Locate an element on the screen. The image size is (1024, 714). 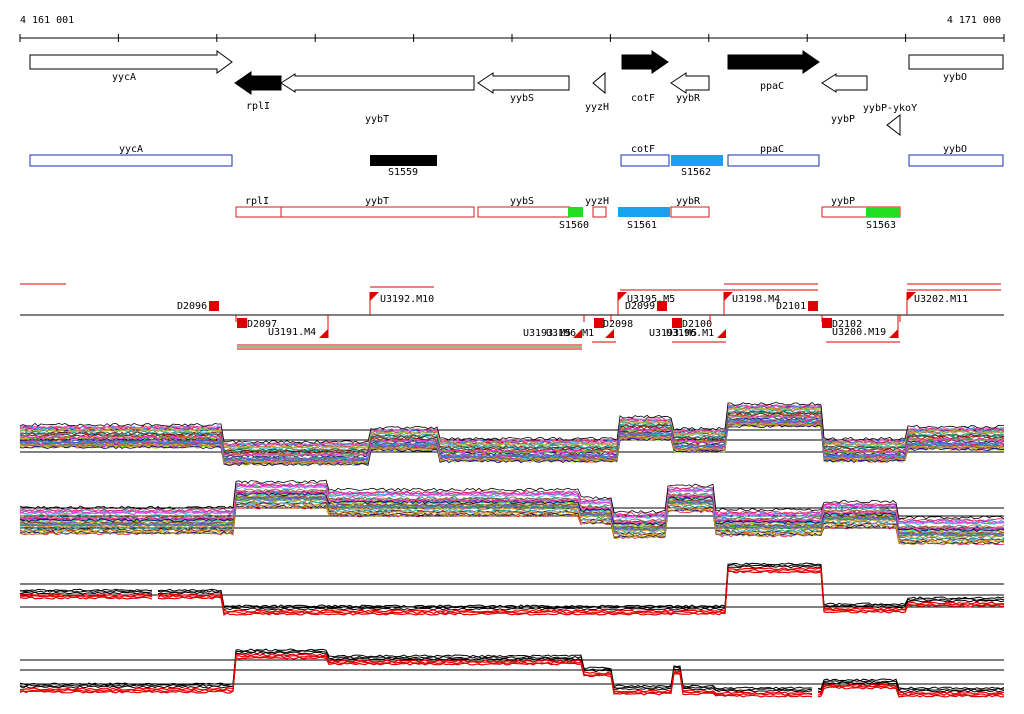
downshift-label: D2100 is located at coordinates (697, 324).